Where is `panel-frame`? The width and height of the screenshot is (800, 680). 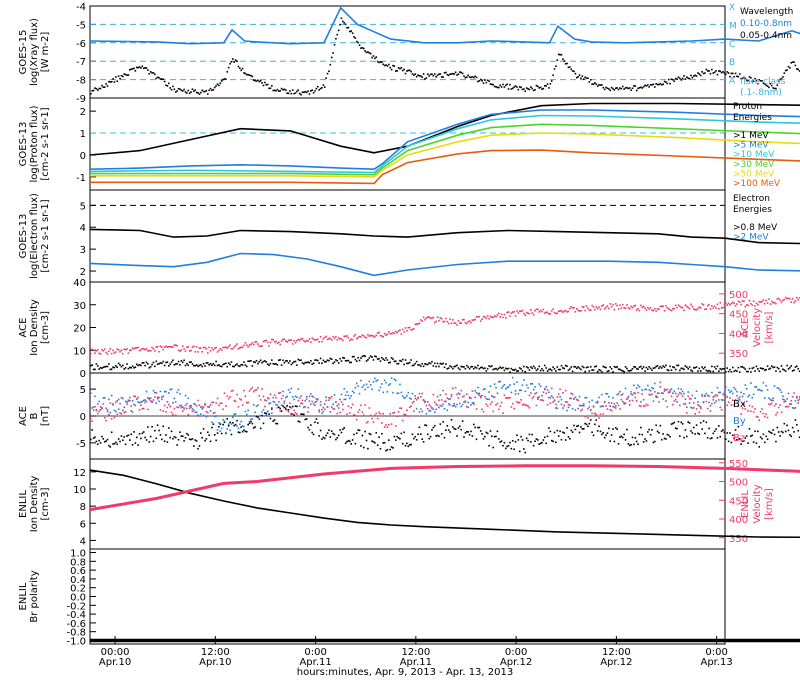 panel-frame is located at coordinates (407, 596).